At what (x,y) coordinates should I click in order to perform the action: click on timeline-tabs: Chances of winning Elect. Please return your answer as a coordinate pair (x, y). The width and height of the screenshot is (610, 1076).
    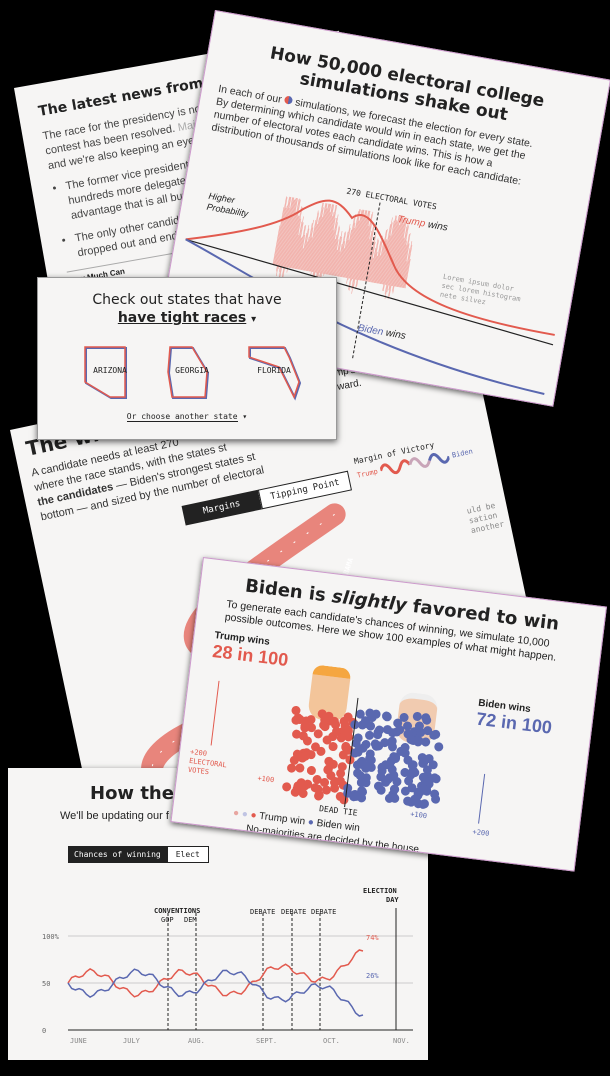
    Looking at the image, I should click on (138, 854).